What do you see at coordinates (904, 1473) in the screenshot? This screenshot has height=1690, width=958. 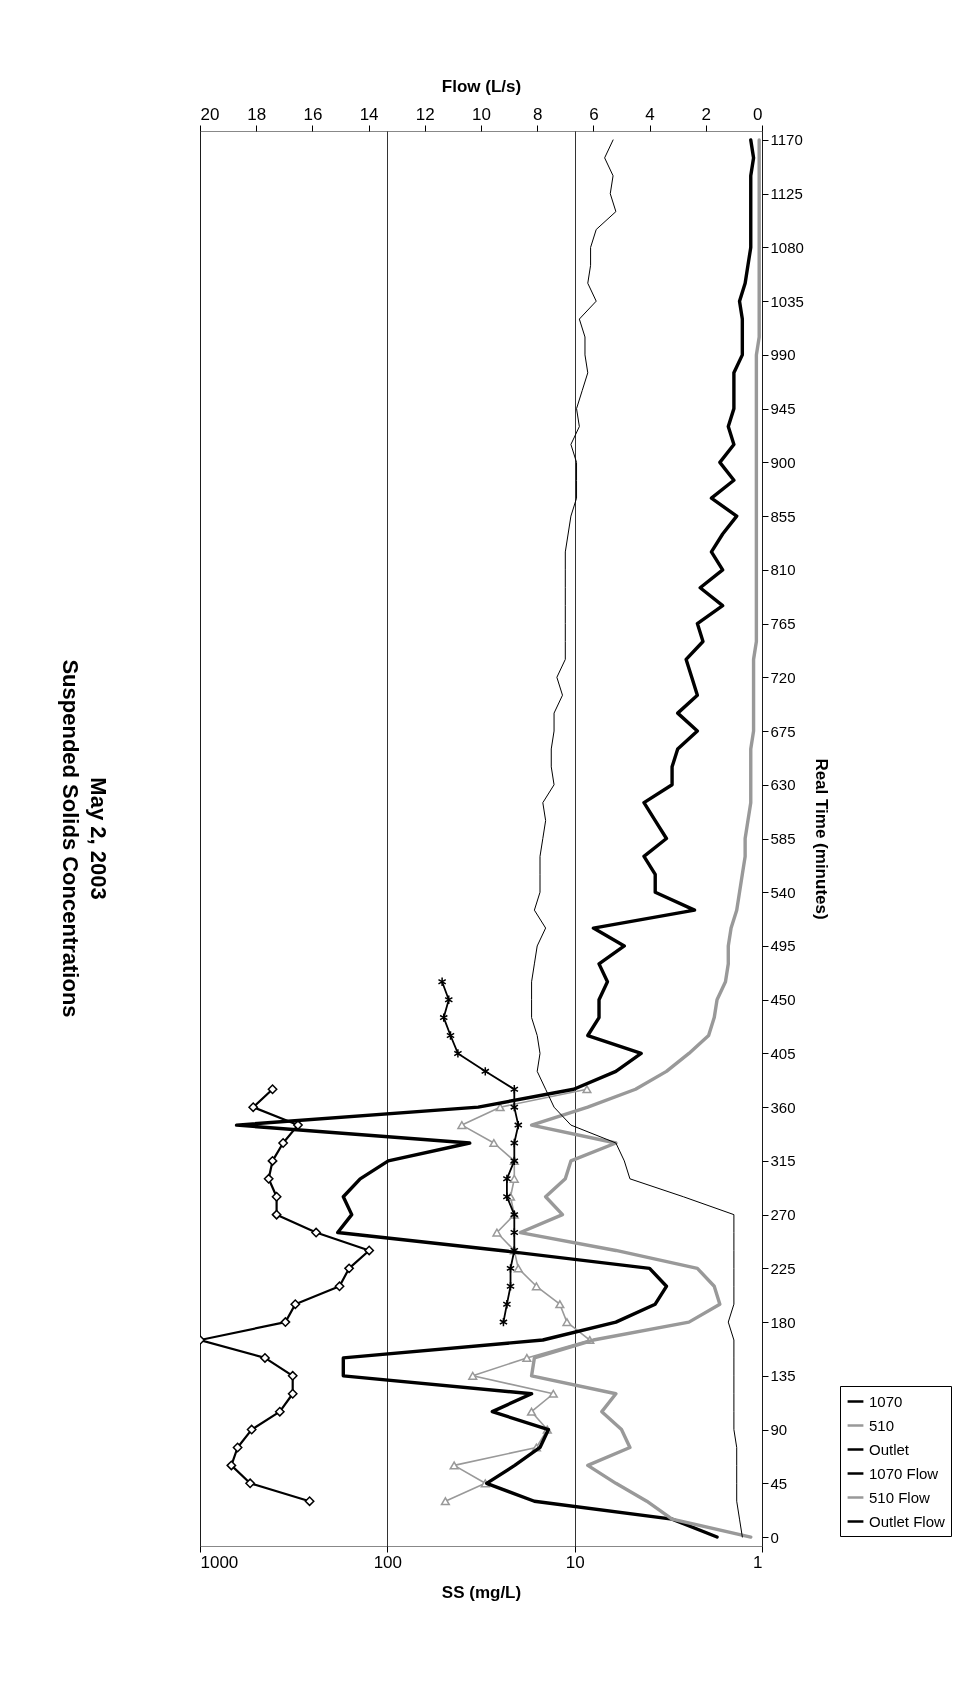 I see `legend-label: 1070 Flow` at bounding box center [904, 1473].